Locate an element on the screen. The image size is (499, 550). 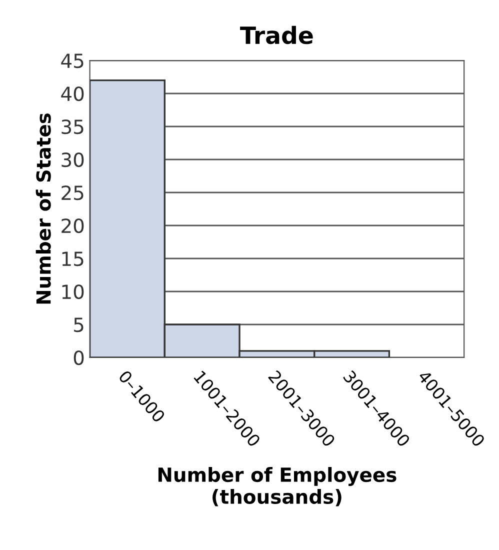
y-tick-label: 45 is located at coordinates (72, 61).